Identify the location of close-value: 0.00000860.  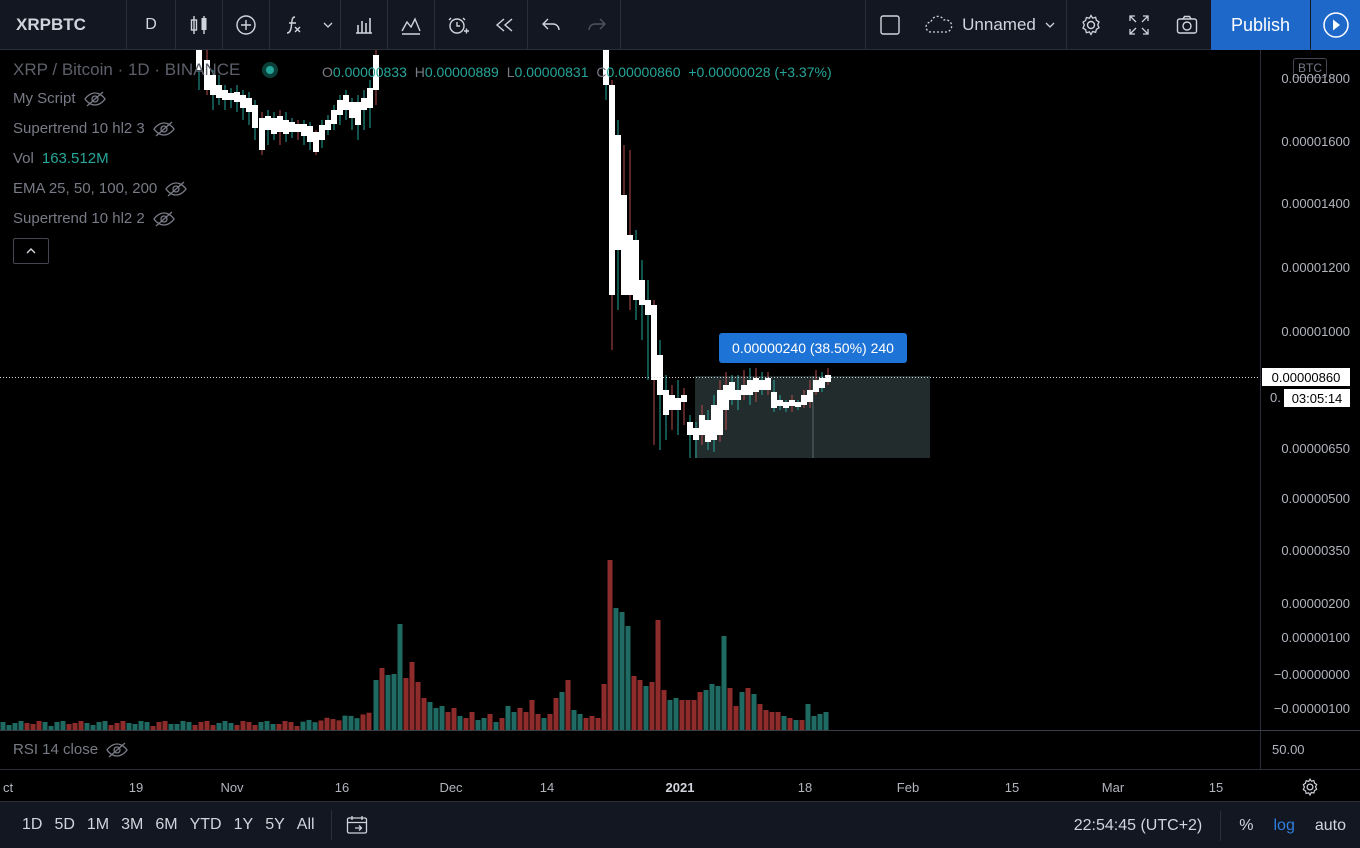
(643, 72).